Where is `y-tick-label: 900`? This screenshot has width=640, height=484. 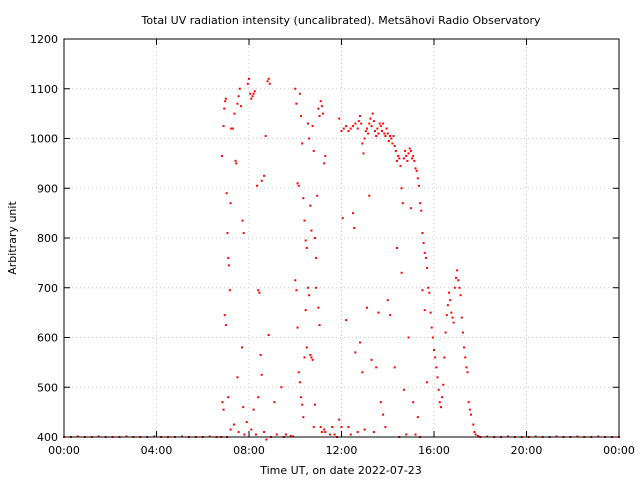 y-tick-label: 900 is located at coordinates (47, 188).